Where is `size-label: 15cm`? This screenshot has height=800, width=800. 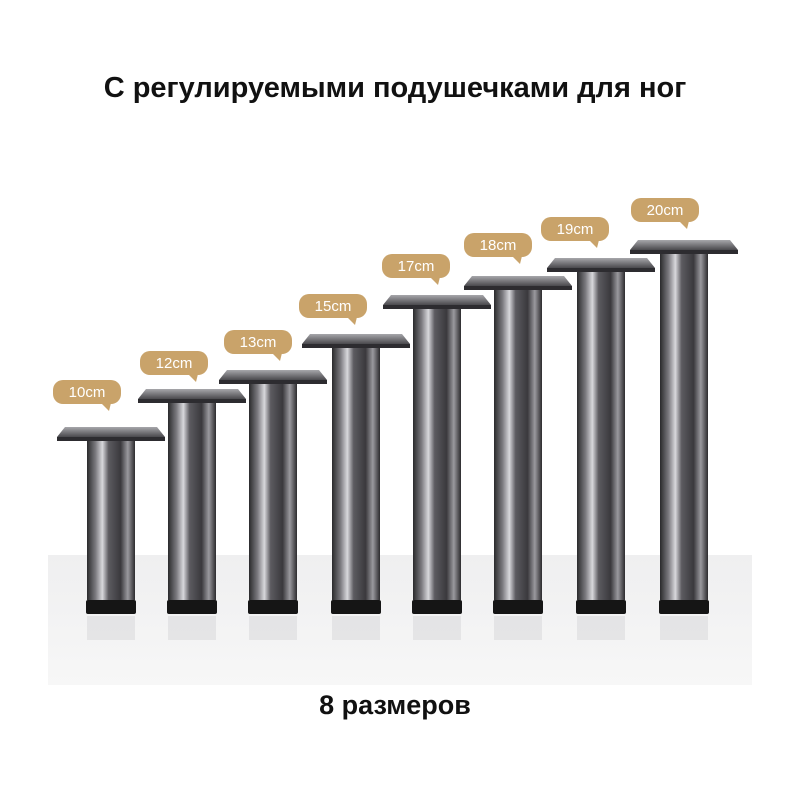
size-label: 15cm is located at coordinates (333, 306).